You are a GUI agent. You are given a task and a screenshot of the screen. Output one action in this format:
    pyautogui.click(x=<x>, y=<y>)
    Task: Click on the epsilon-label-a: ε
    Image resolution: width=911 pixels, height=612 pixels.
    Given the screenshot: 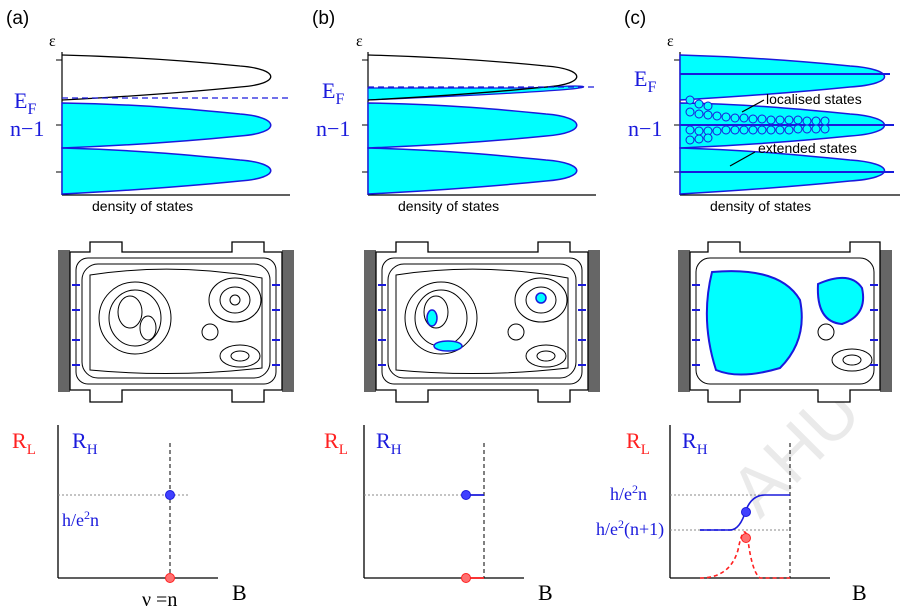 What is the action you would take?
    pyautogui.click(x=52, y=41)
    